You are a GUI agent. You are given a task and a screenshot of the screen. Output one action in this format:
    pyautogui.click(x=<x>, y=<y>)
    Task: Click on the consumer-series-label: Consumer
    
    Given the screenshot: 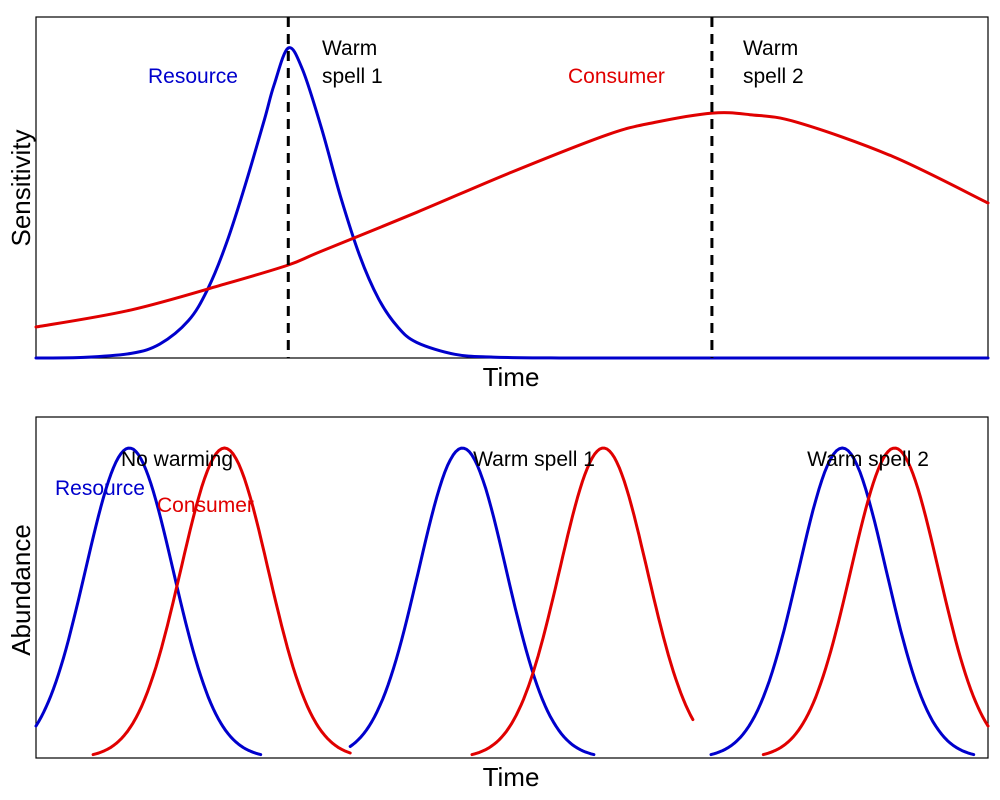 What is the action you would take?
    pyautogui.click(x=616, y=76)
    